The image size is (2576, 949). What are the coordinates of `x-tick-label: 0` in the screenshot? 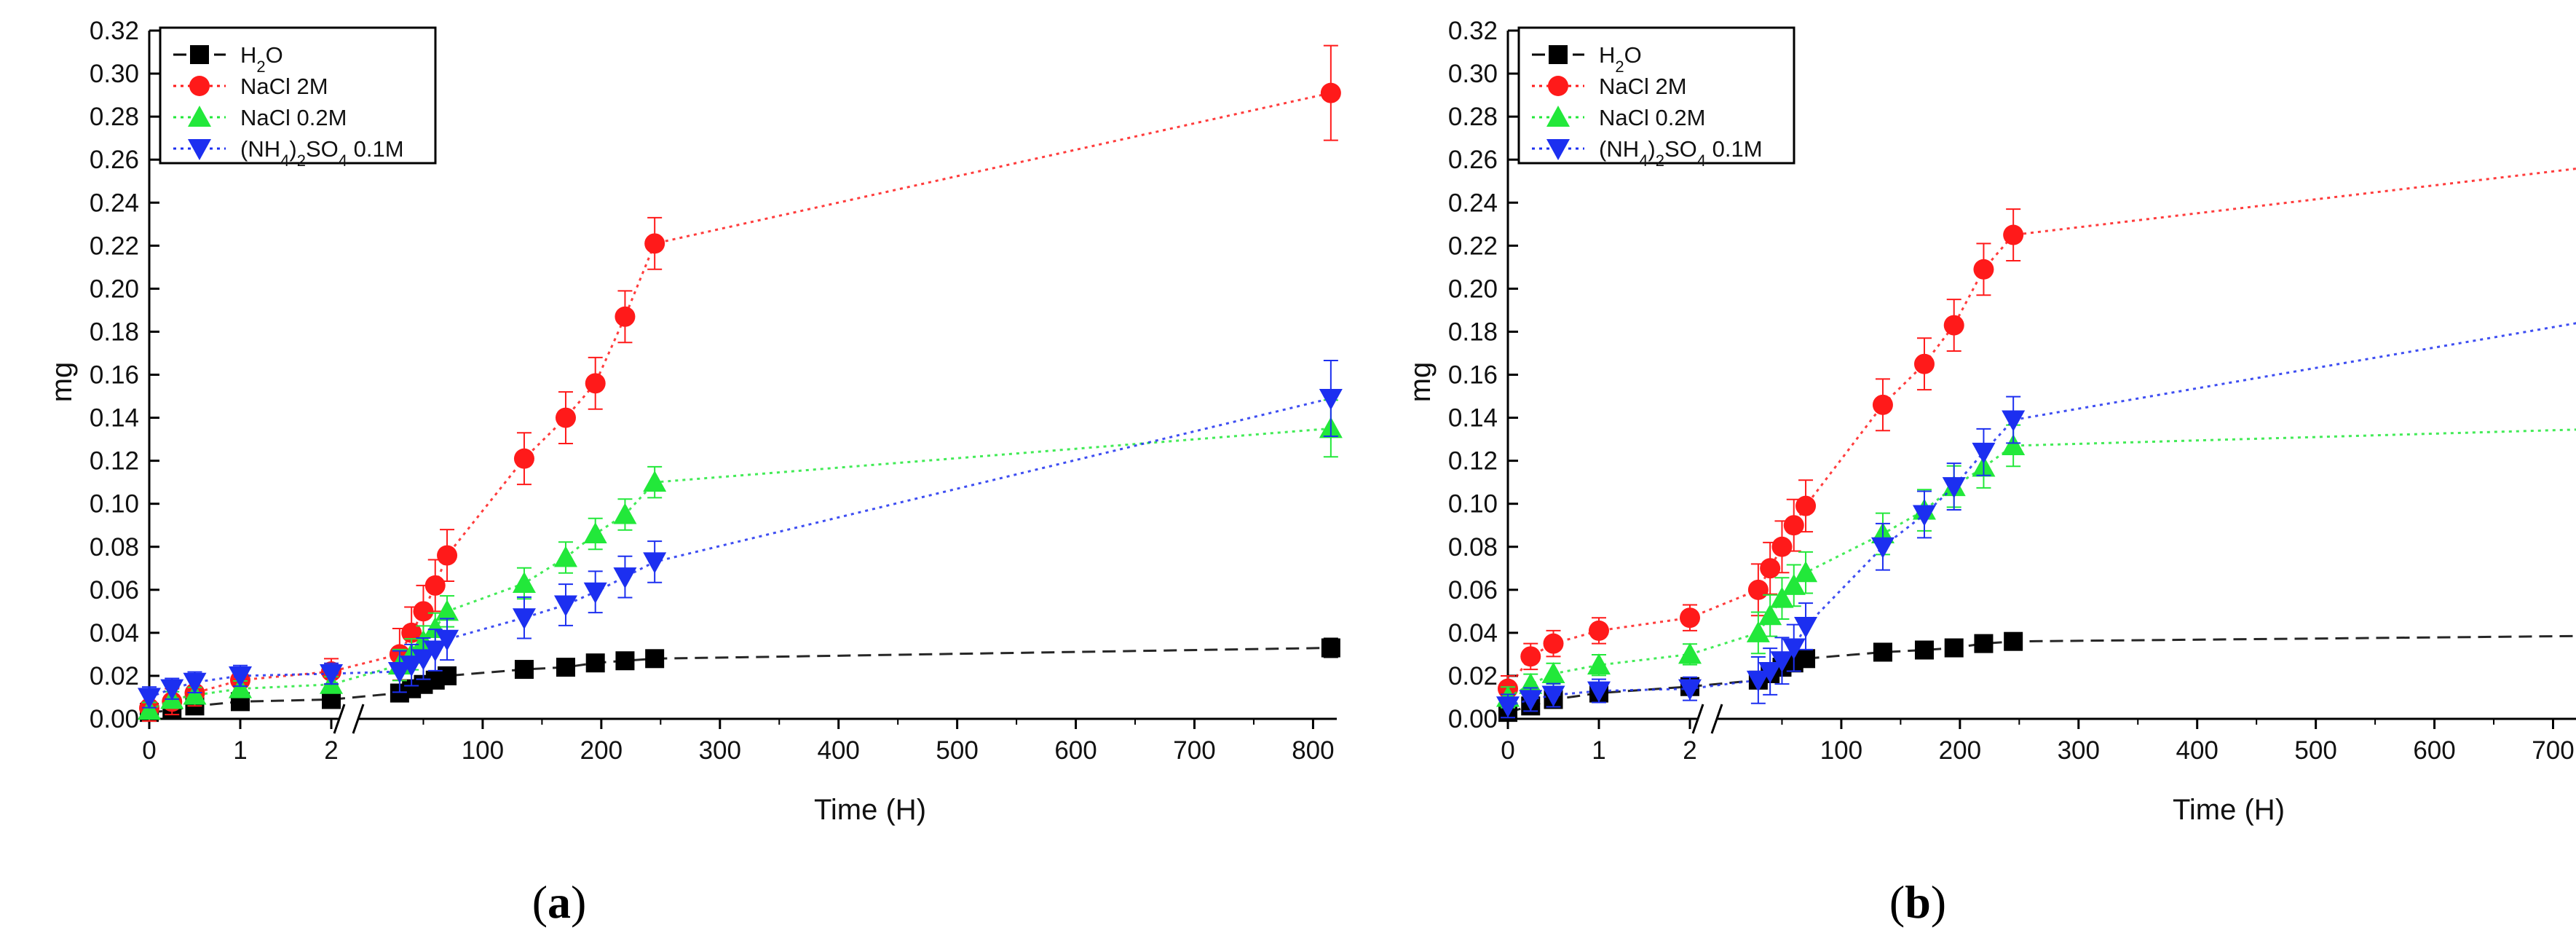 It's located at (149, 750).